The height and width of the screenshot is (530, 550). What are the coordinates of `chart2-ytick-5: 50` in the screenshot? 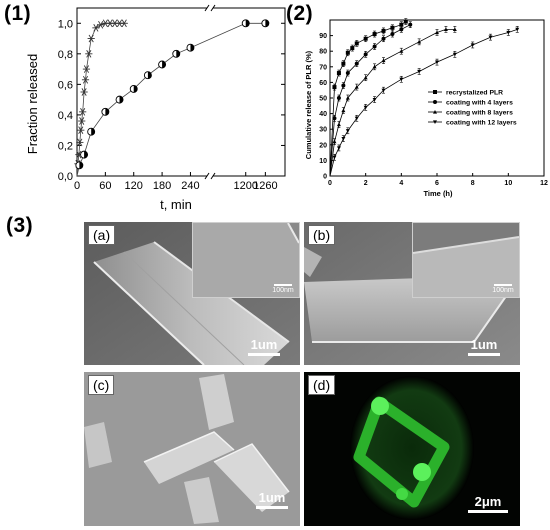 It's located at (323, 99).